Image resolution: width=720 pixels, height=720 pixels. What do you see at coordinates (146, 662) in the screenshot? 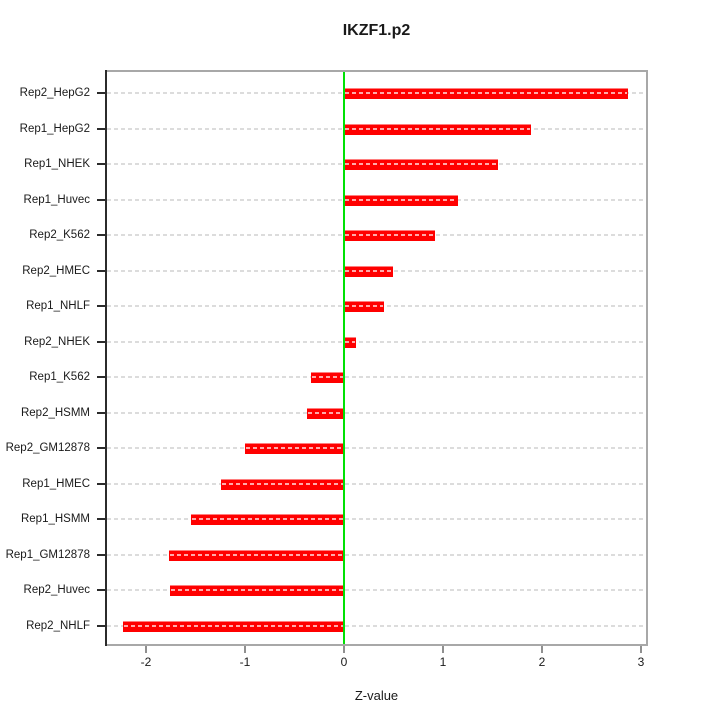
I see `x-tick-label: -2` at bounding box center [146, 662].